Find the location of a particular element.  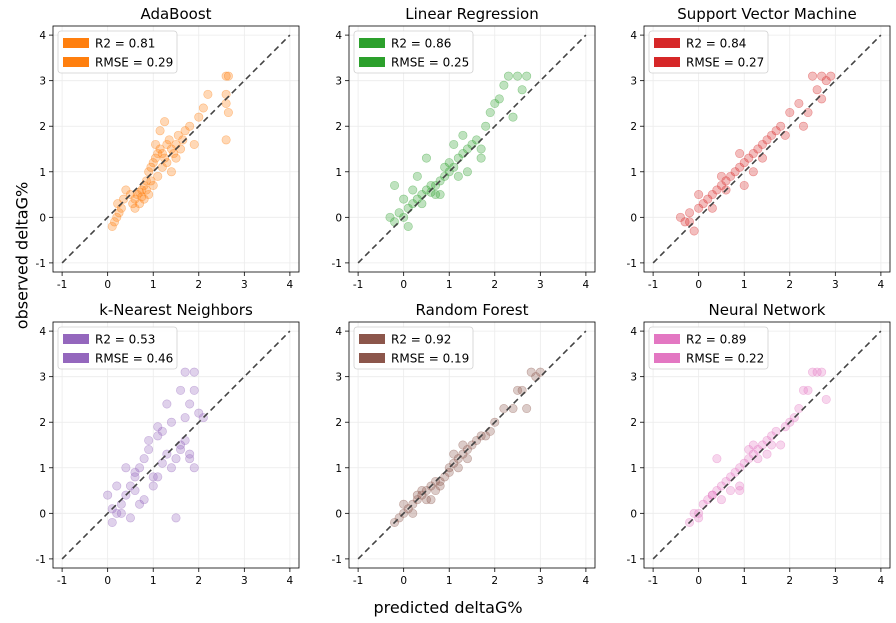

y-tick-label: 2 is located at coordinates (338, 127).